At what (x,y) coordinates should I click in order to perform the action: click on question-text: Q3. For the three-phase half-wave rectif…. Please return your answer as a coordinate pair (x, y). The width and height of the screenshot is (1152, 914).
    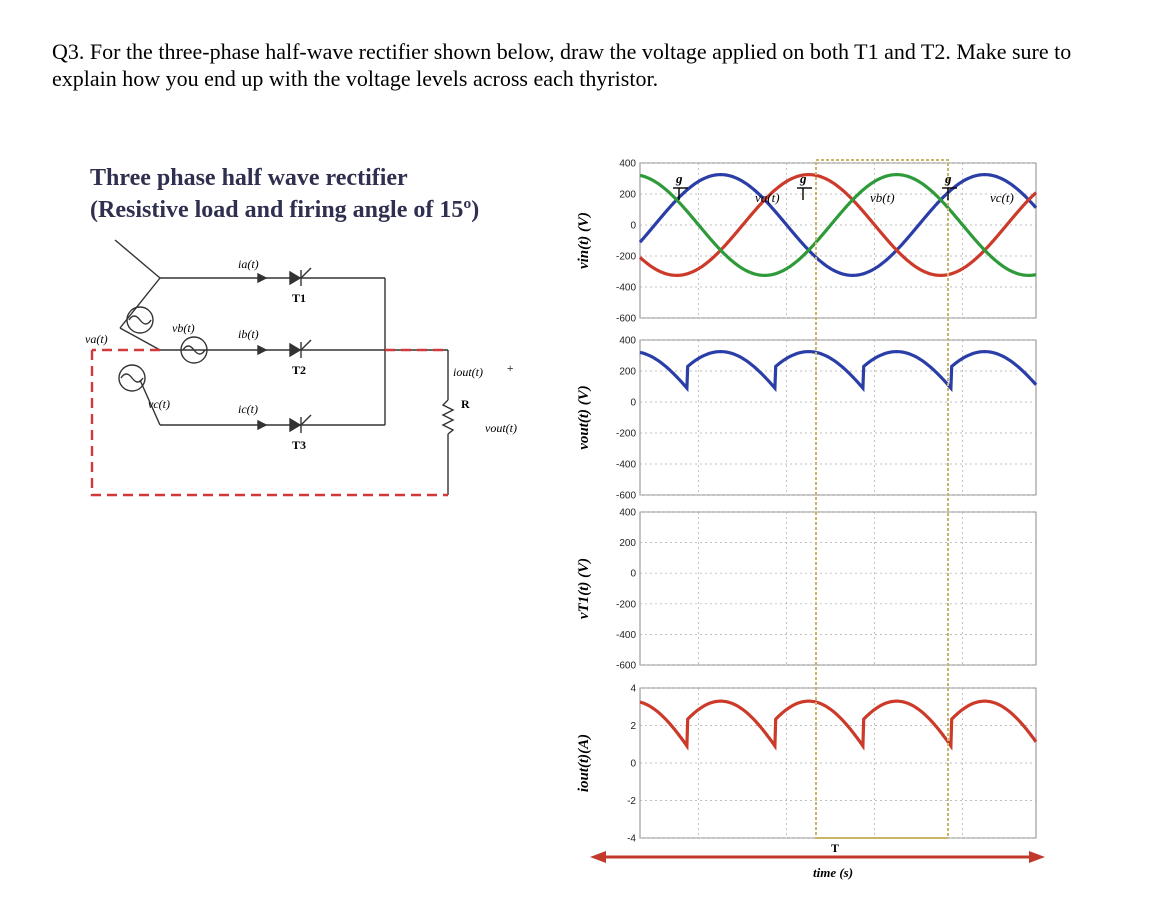
    Looking at the image, I should click on (562, 65).